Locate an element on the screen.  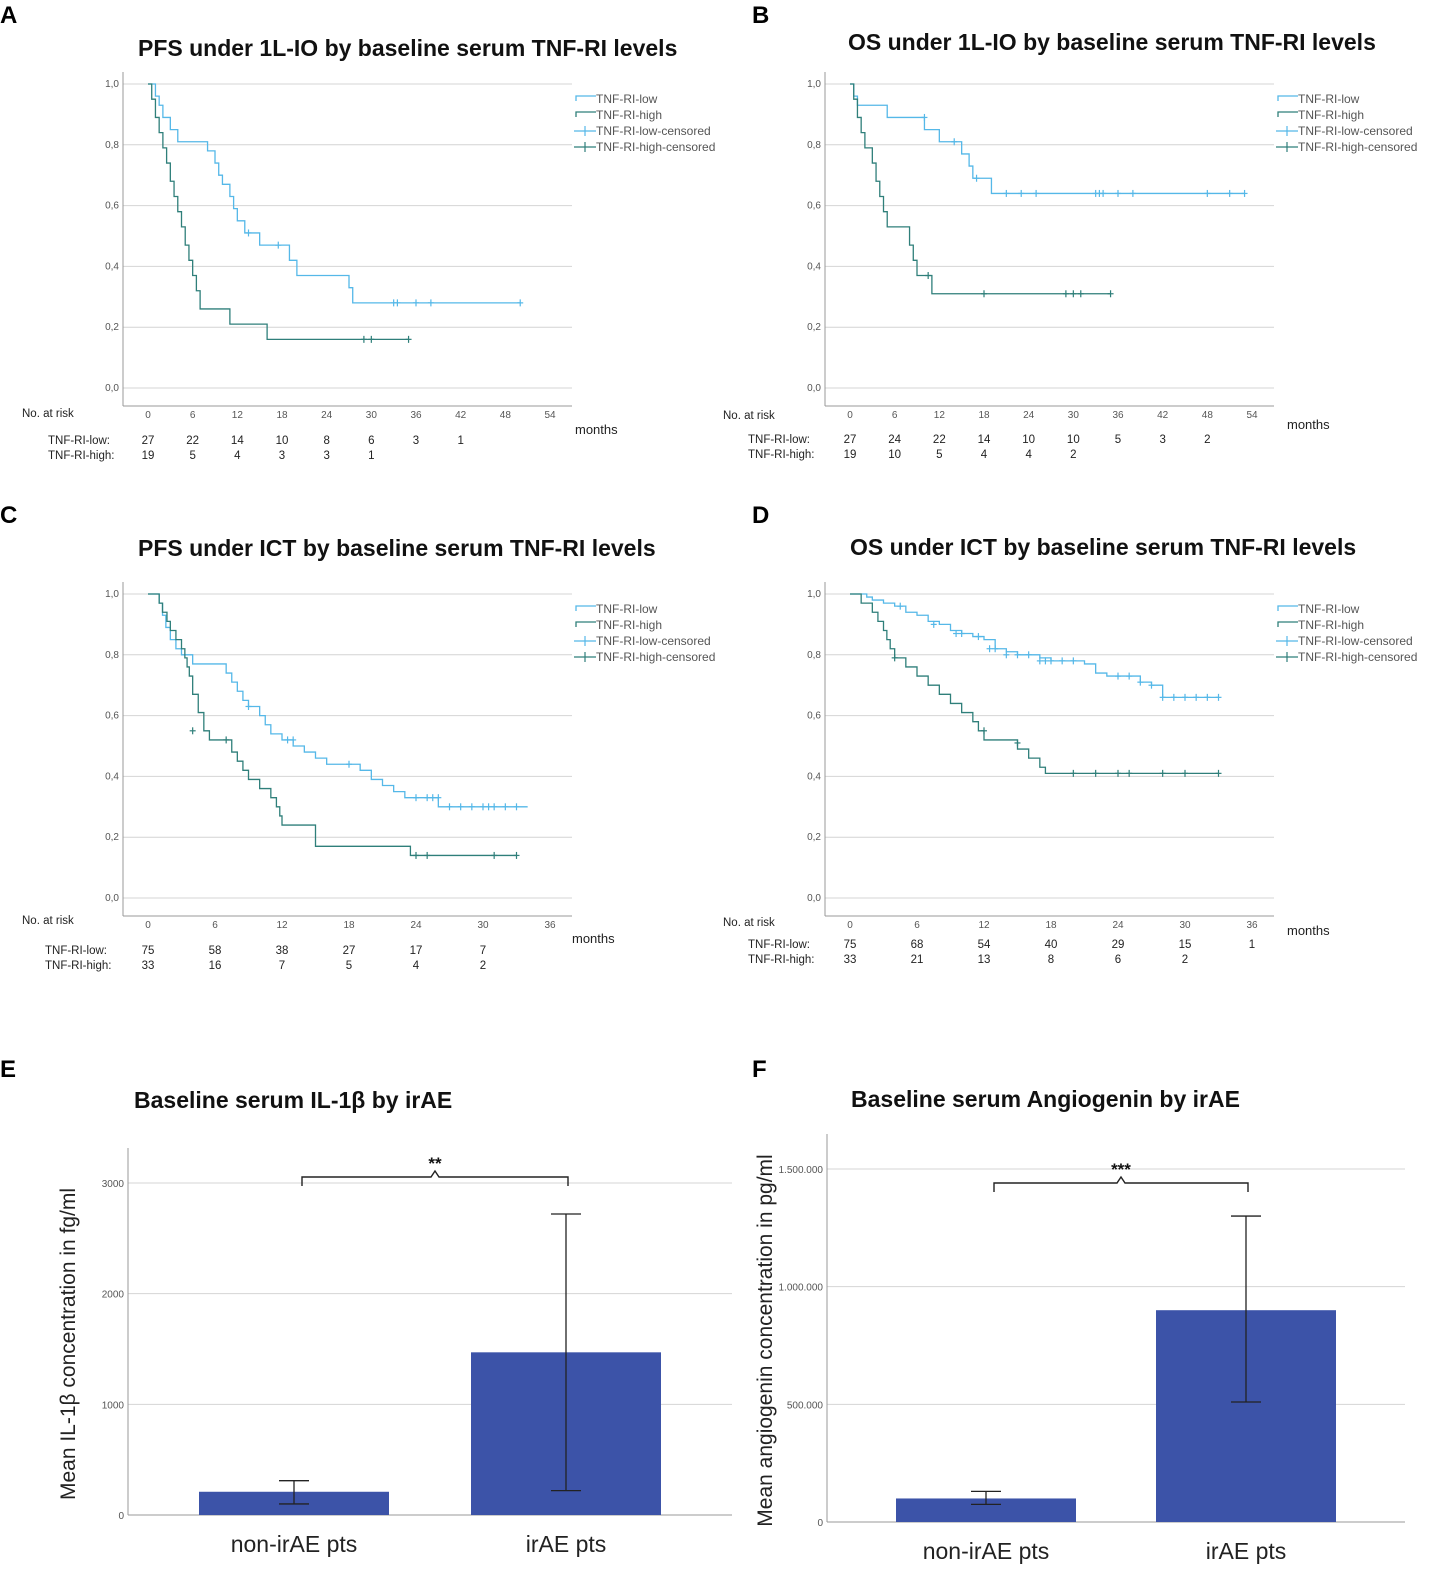
risk-count: 14 is located at coordinates (984, 440).